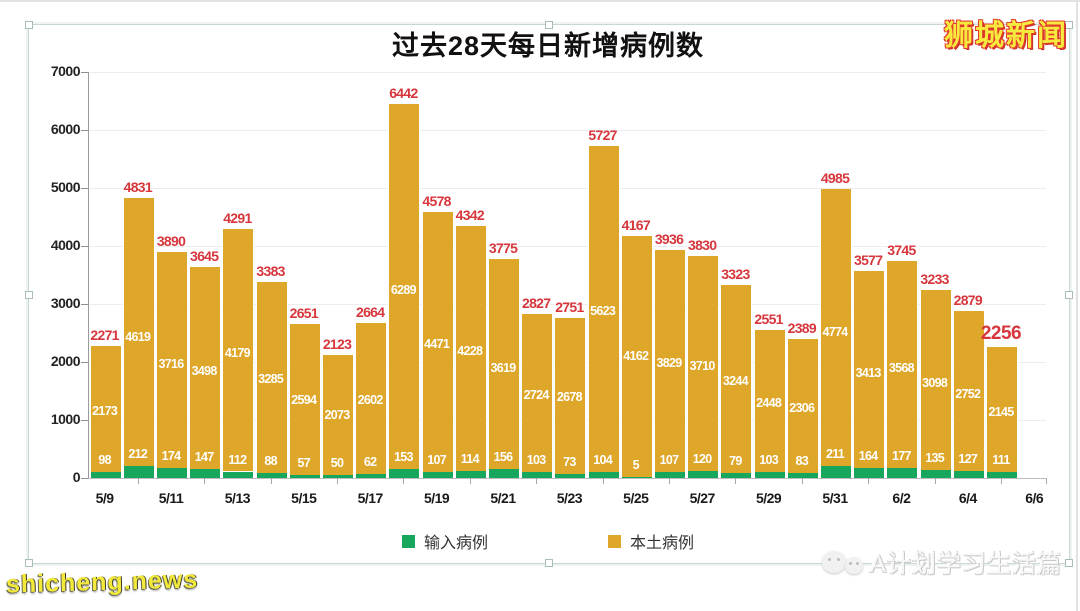 This screenshot has height=611, width=1080. I want to click on bar-total-label-3: 3645, so click(204, 255).